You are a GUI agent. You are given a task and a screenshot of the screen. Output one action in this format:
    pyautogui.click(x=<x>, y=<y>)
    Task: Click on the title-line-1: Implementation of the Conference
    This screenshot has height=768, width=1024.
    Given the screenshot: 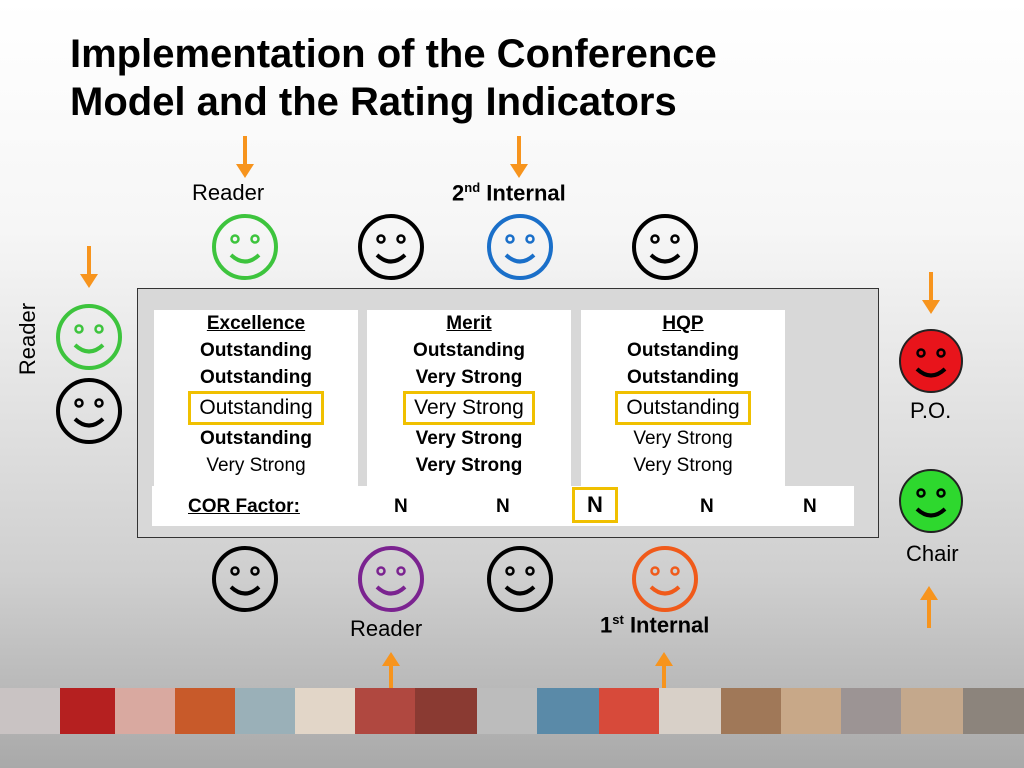 What is the action you would take?
    pyautogui.click(x=393, y=54)
    